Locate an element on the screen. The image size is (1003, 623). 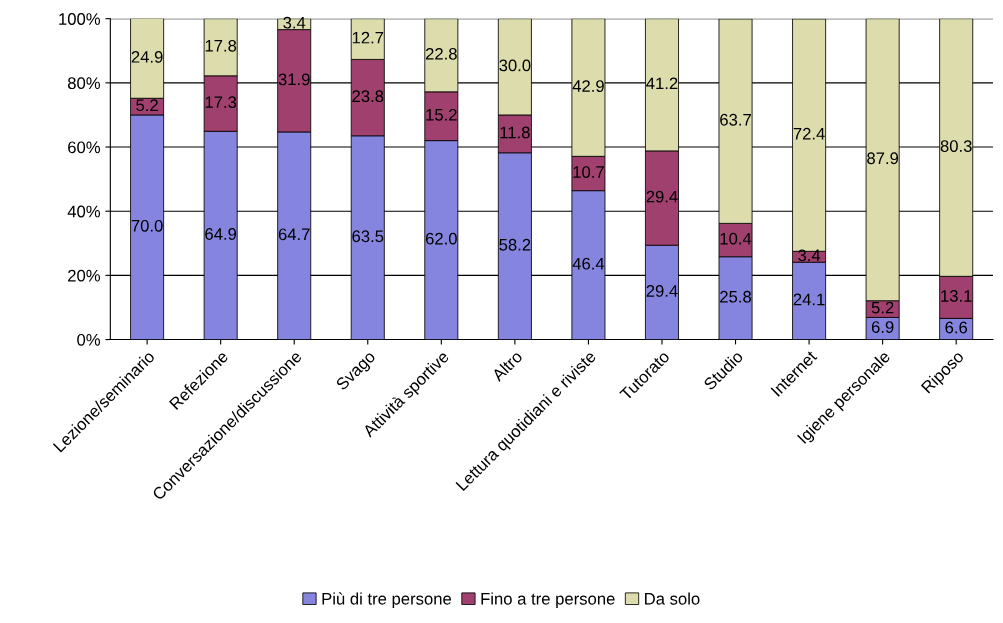
data-label: 13.1 is located at coordinates (956, 296).